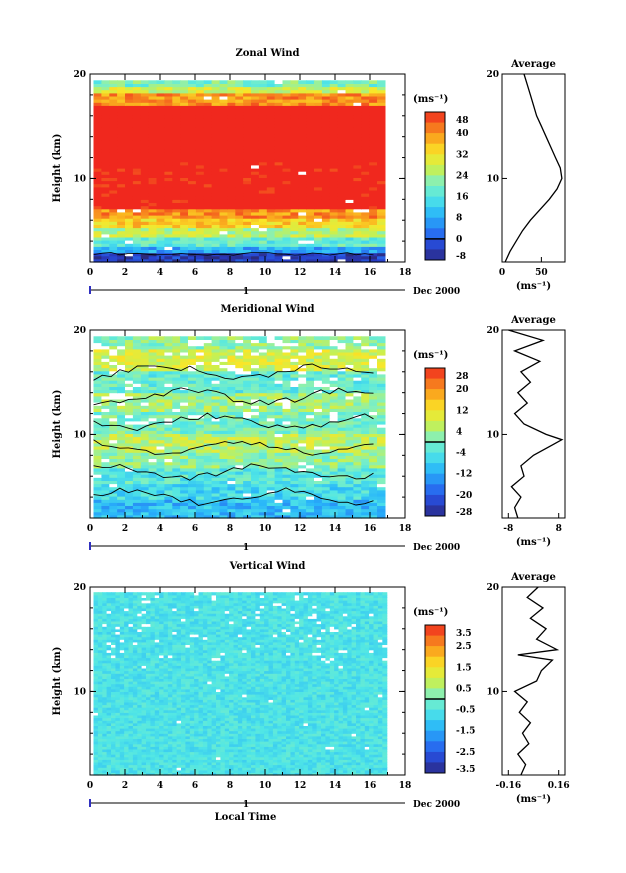 The image size is (626, 873). I want to click on profile-x-tick-label: 0, so click(502, 273).